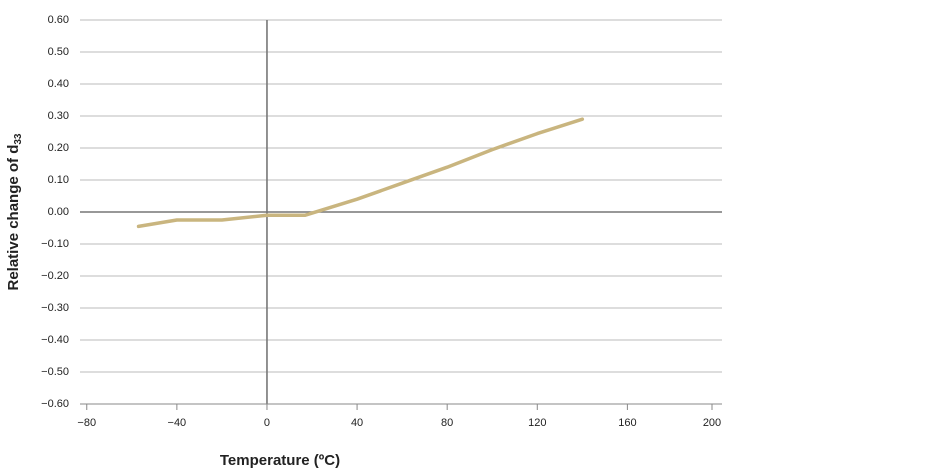  What do you see at coordinates (280, 460) in the screenshot?
I see `x-axis-title: Temperature (ºC)` at bounding box center [280, 460].